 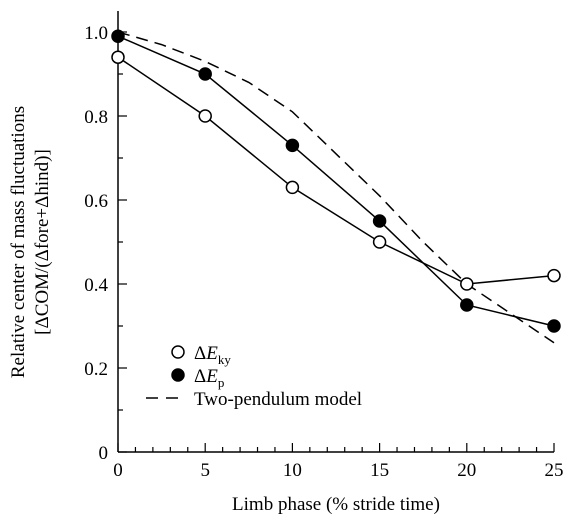 What do you see at coordinates (212, 355) in the screenshot?
I see `legend-label-ky: ΔEky` at bounding box center [212, 355].